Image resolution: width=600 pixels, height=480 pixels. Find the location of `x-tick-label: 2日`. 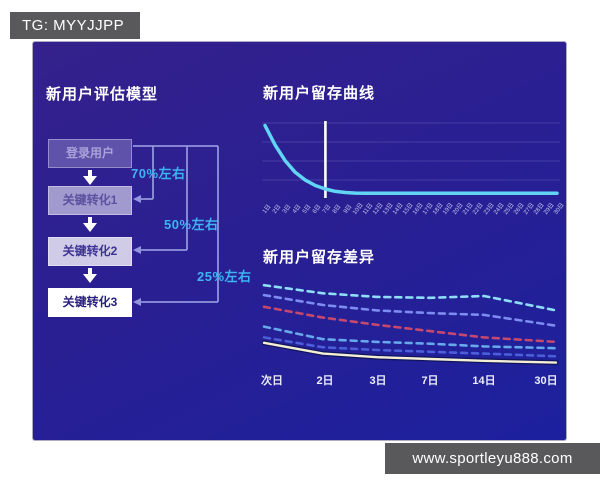

x-tick-label: 2日 is located at coordinates (325, 381).